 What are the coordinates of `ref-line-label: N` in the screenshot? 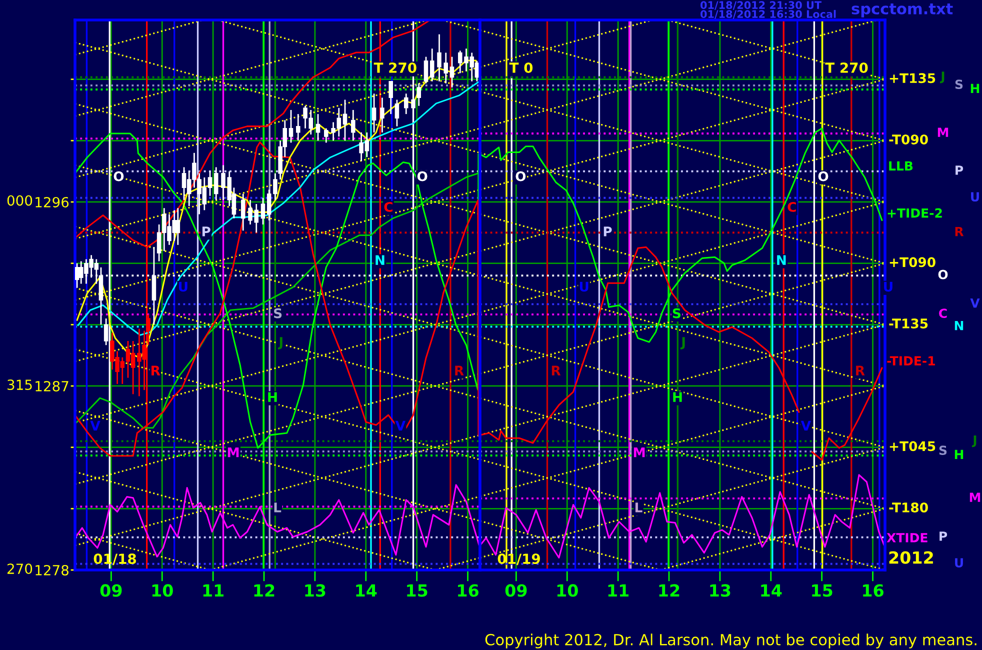 It's located at (959, 325).